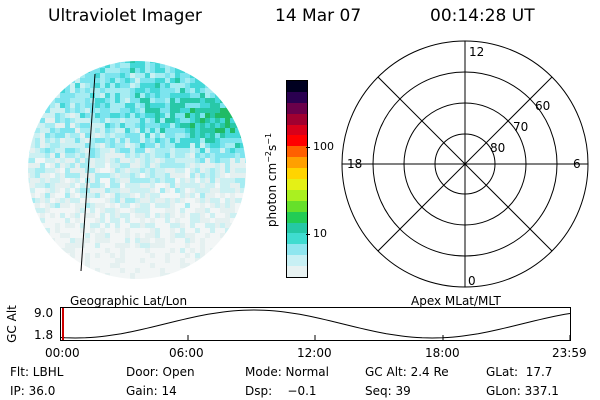 Image resolution: width=600 pixels, height=400 pixels. Describe the element at coordinates (519, 372) in the screenshot. I see `info-glat: GLat: 17.7` at that location.